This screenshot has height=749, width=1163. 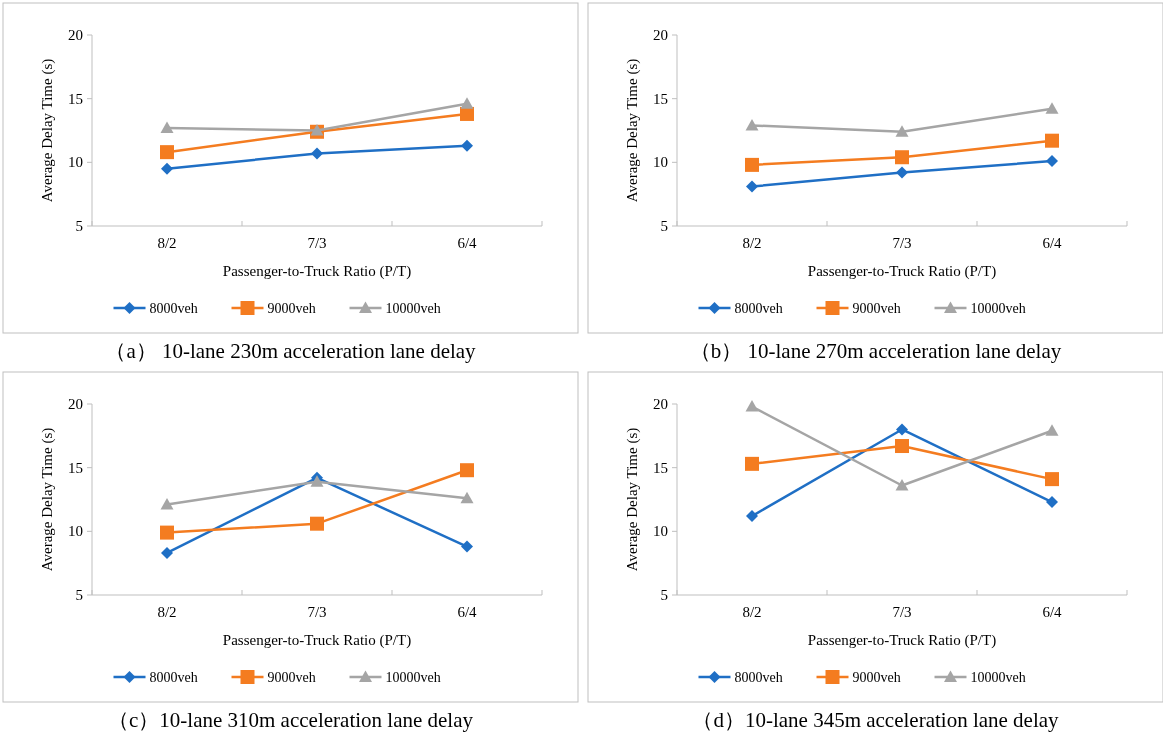 I want to click on text: （d）10-lane 345m acceleration lane delay, so click(x=876, y=720).